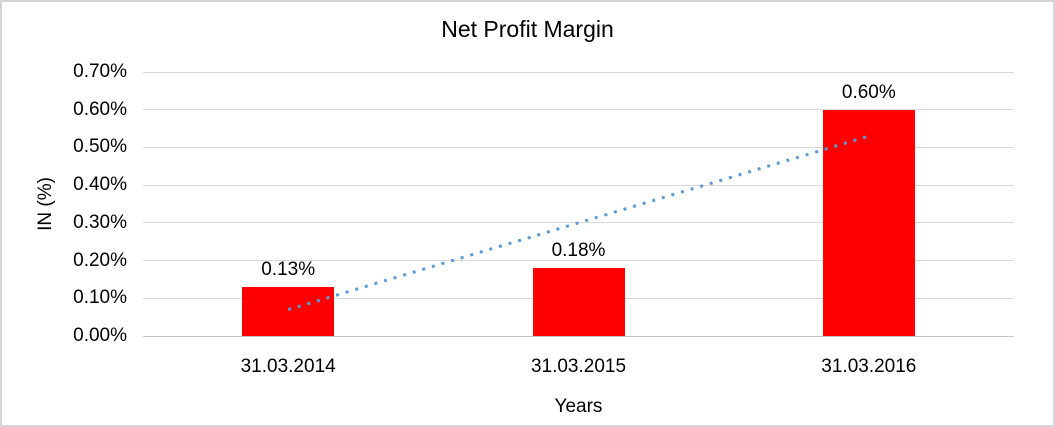 The height and width of the screenshot is (427, 1055). I want to click on x-axis-title: Years, so click(578, 406).